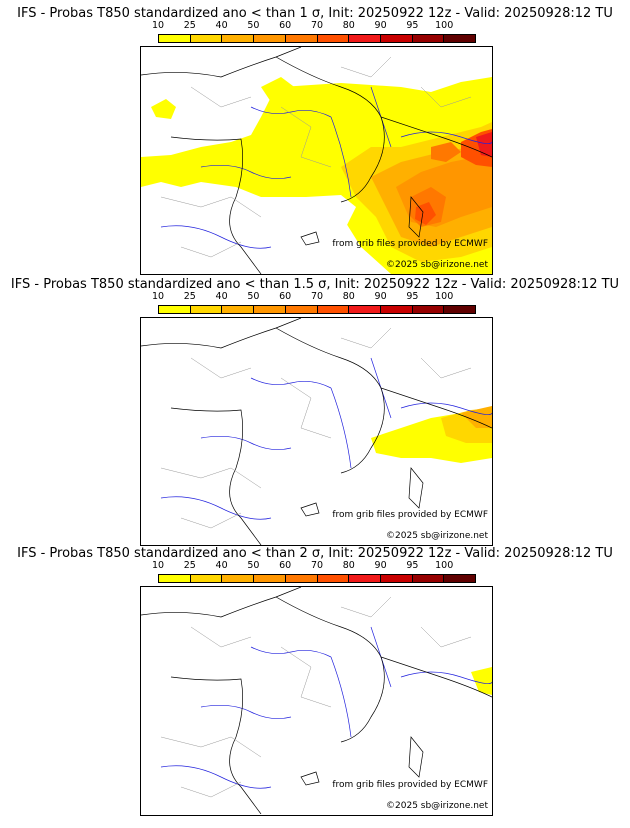 Image resolution: width=630 pixels, height=828 pixels. I want to click on mediterranean-gap, so click(331, 213).